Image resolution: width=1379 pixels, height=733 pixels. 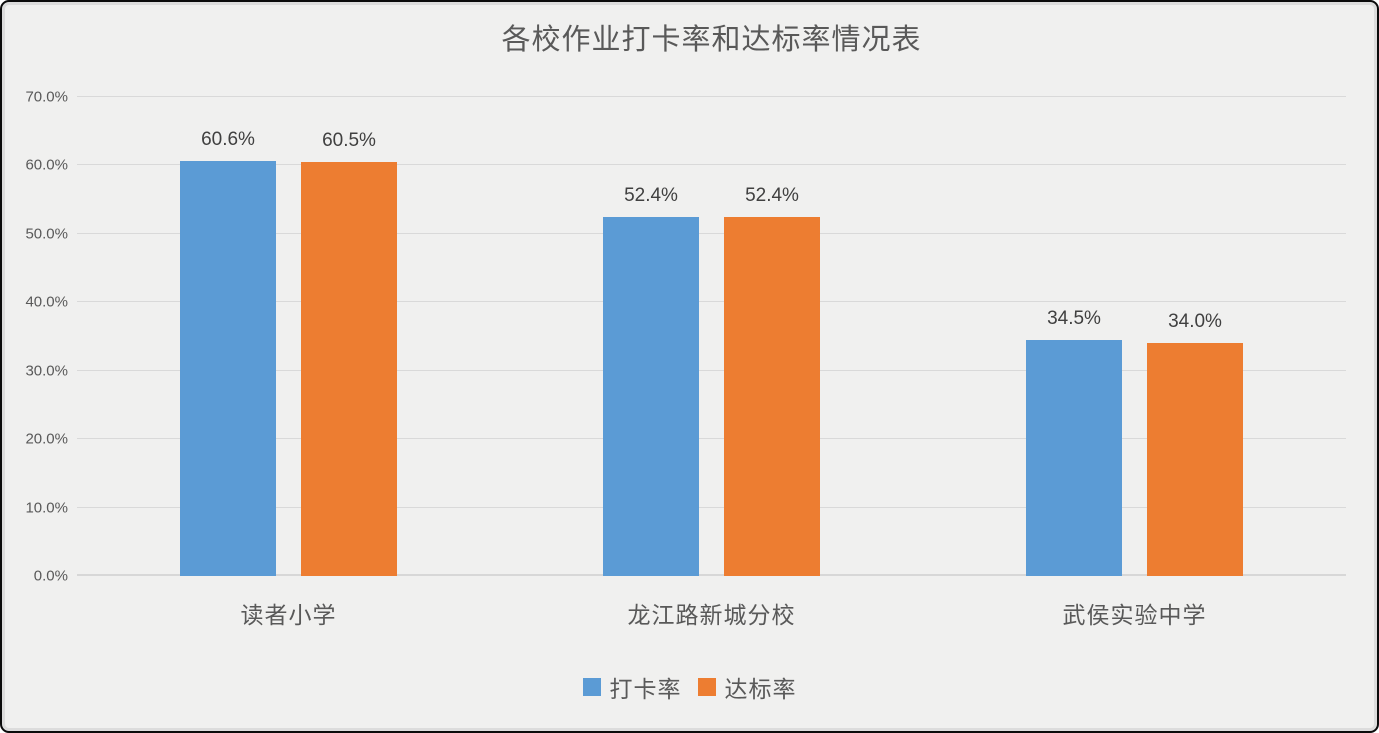 I want to click on category-label: 读者小学, so click(x=288, y=615).